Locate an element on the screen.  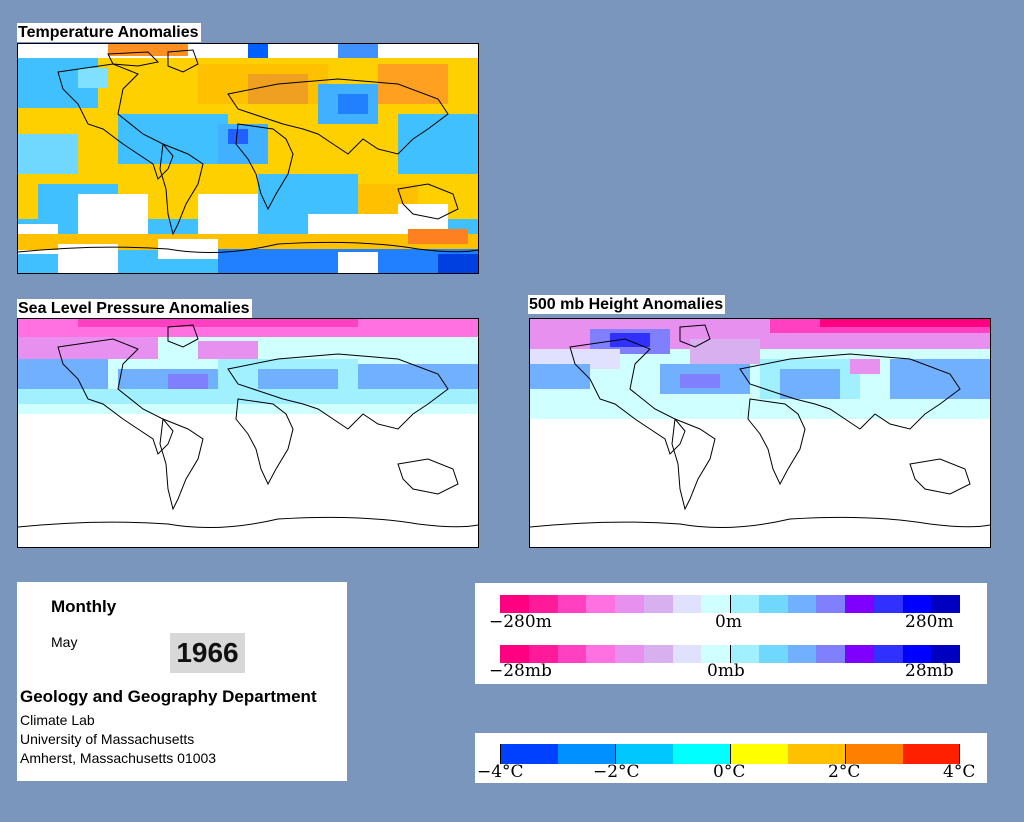
university-name: University of Massachusetts is located at coordinates (107, 739).